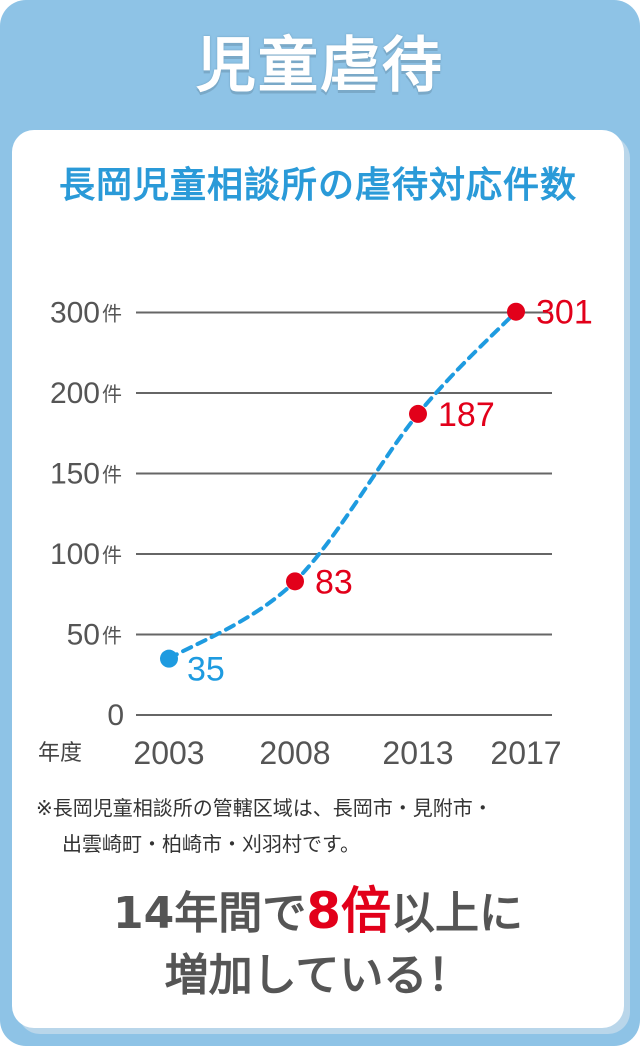  I want to click on y-tick-label: 300, so click(75, 313).